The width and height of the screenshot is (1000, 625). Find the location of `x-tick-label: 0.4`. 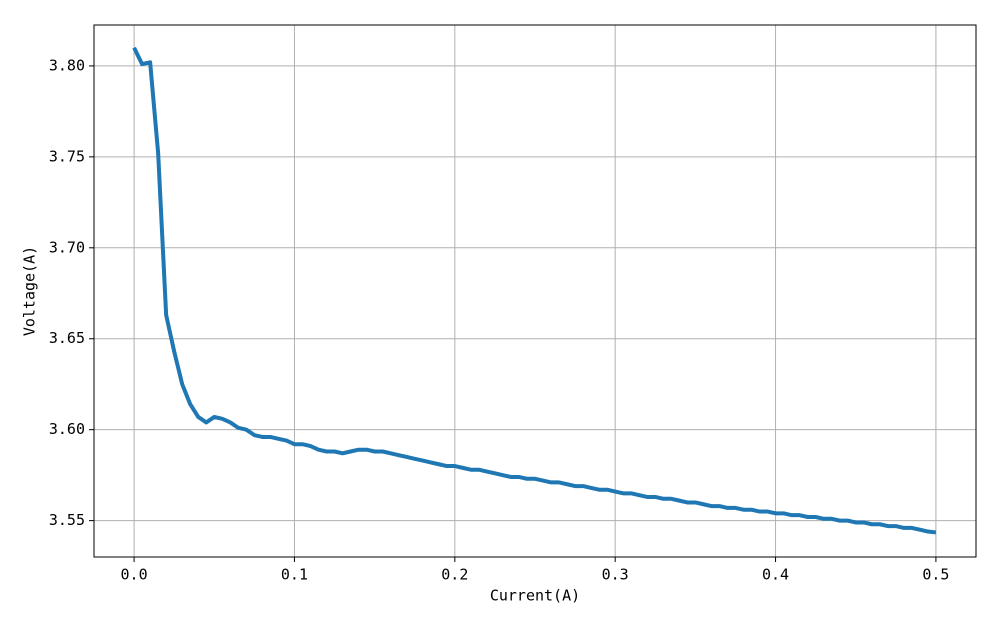

x-tick-label: 0.4 is located at coordinates (775, 575).